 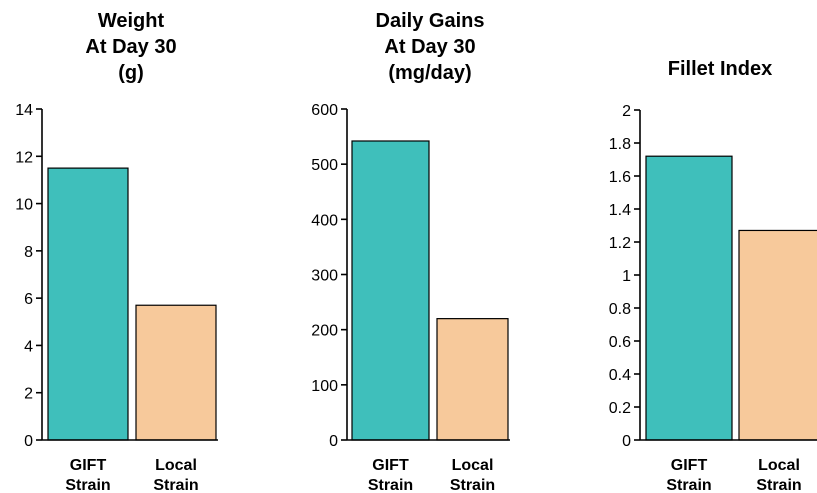 I want to click on y-tick-label: 10, so click(x=24, y=205).